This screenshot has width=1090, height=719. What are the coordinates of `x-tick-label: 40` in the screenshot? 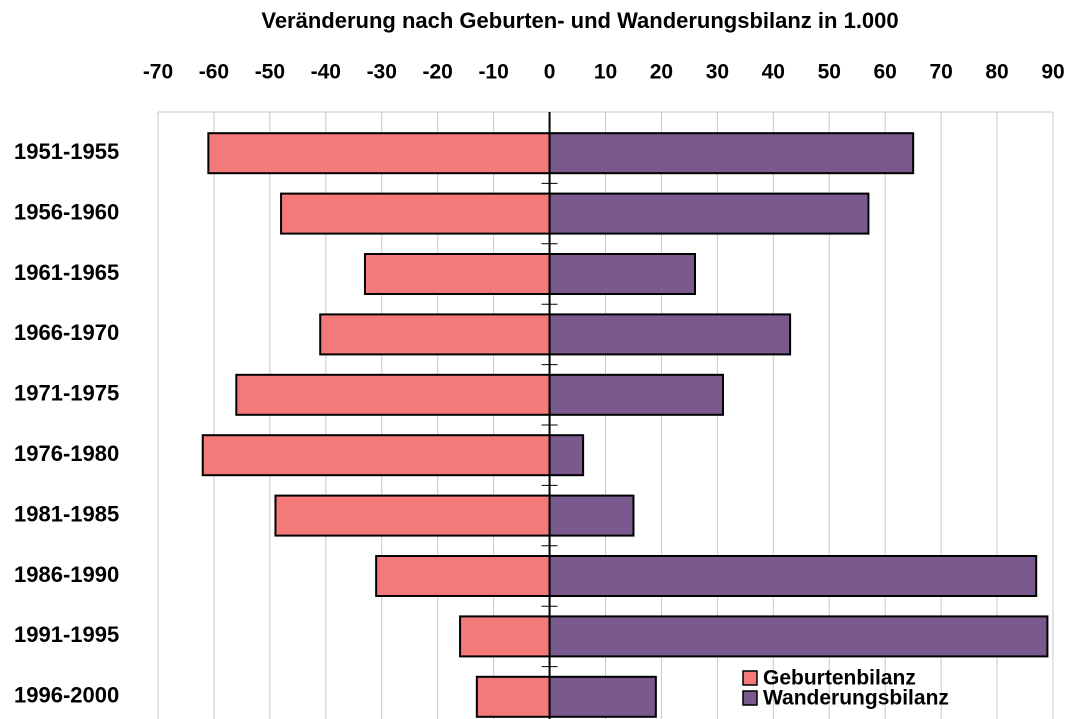 It's located at (773, 72).